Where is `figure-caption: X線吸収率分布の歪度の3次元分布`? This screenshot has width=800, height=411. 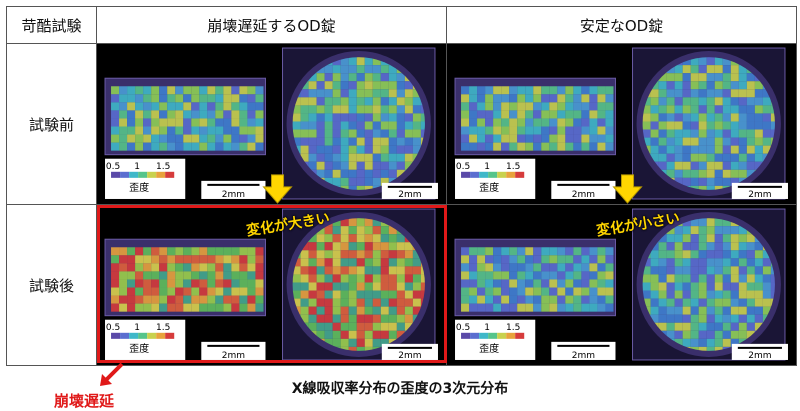
figure-caption: X線吸収率分布の歪度の3次元分布 is located at coordinates (400, 389).